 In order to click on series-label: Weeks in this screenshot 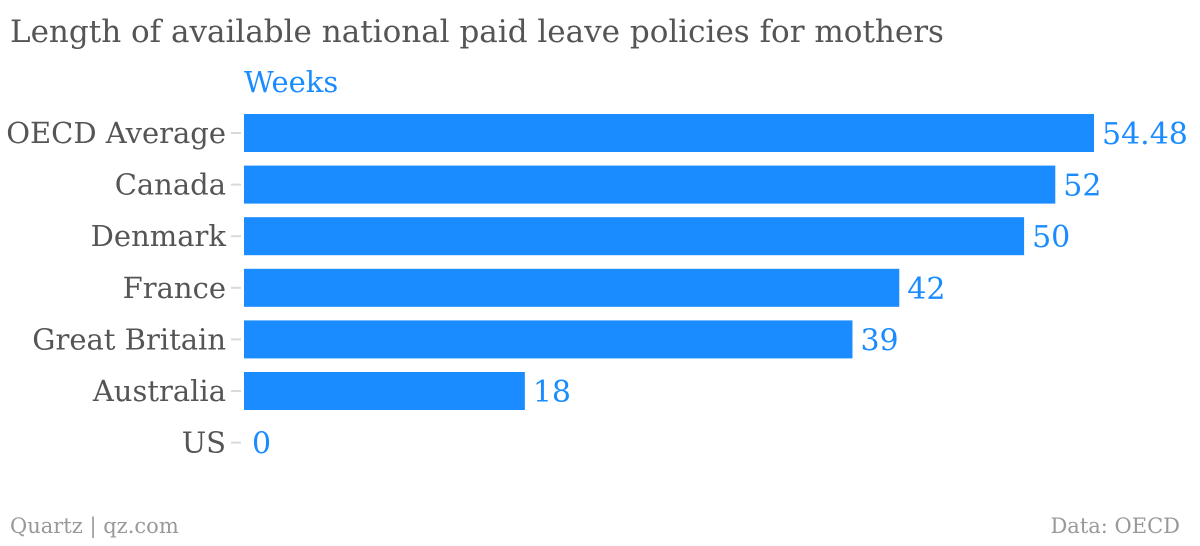, I will do `click(291, 82)`.